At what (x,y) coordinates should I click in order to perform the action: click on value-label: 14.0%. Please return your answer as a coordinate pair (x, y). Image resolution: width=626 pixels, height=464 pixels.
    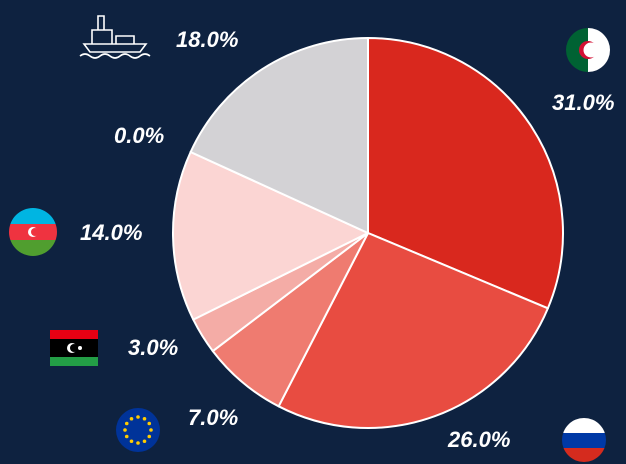
    Looking at the image, I should click on (111, 232).